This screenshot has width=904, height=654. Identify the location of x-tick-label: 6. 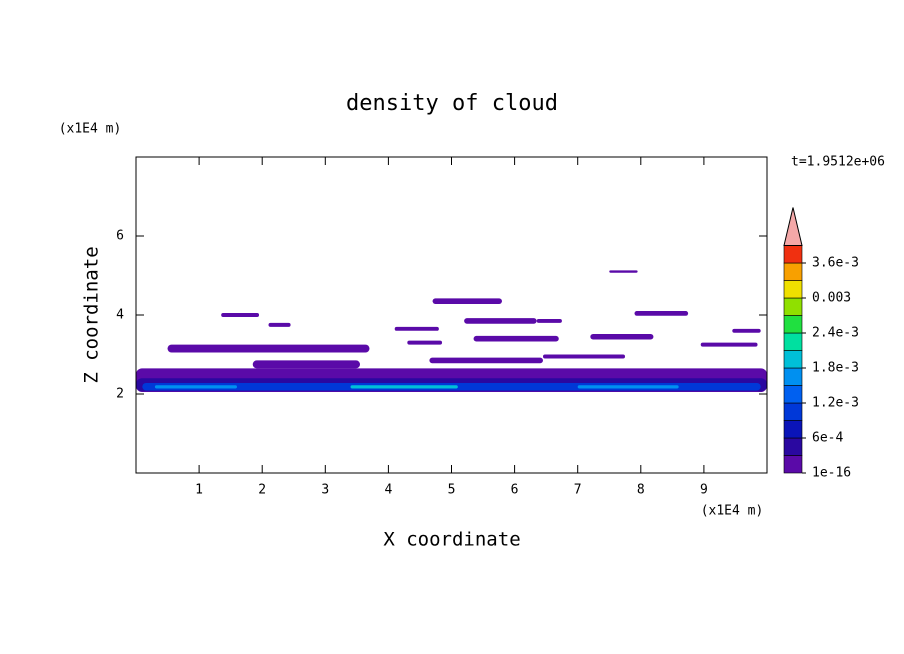
(515, 490).